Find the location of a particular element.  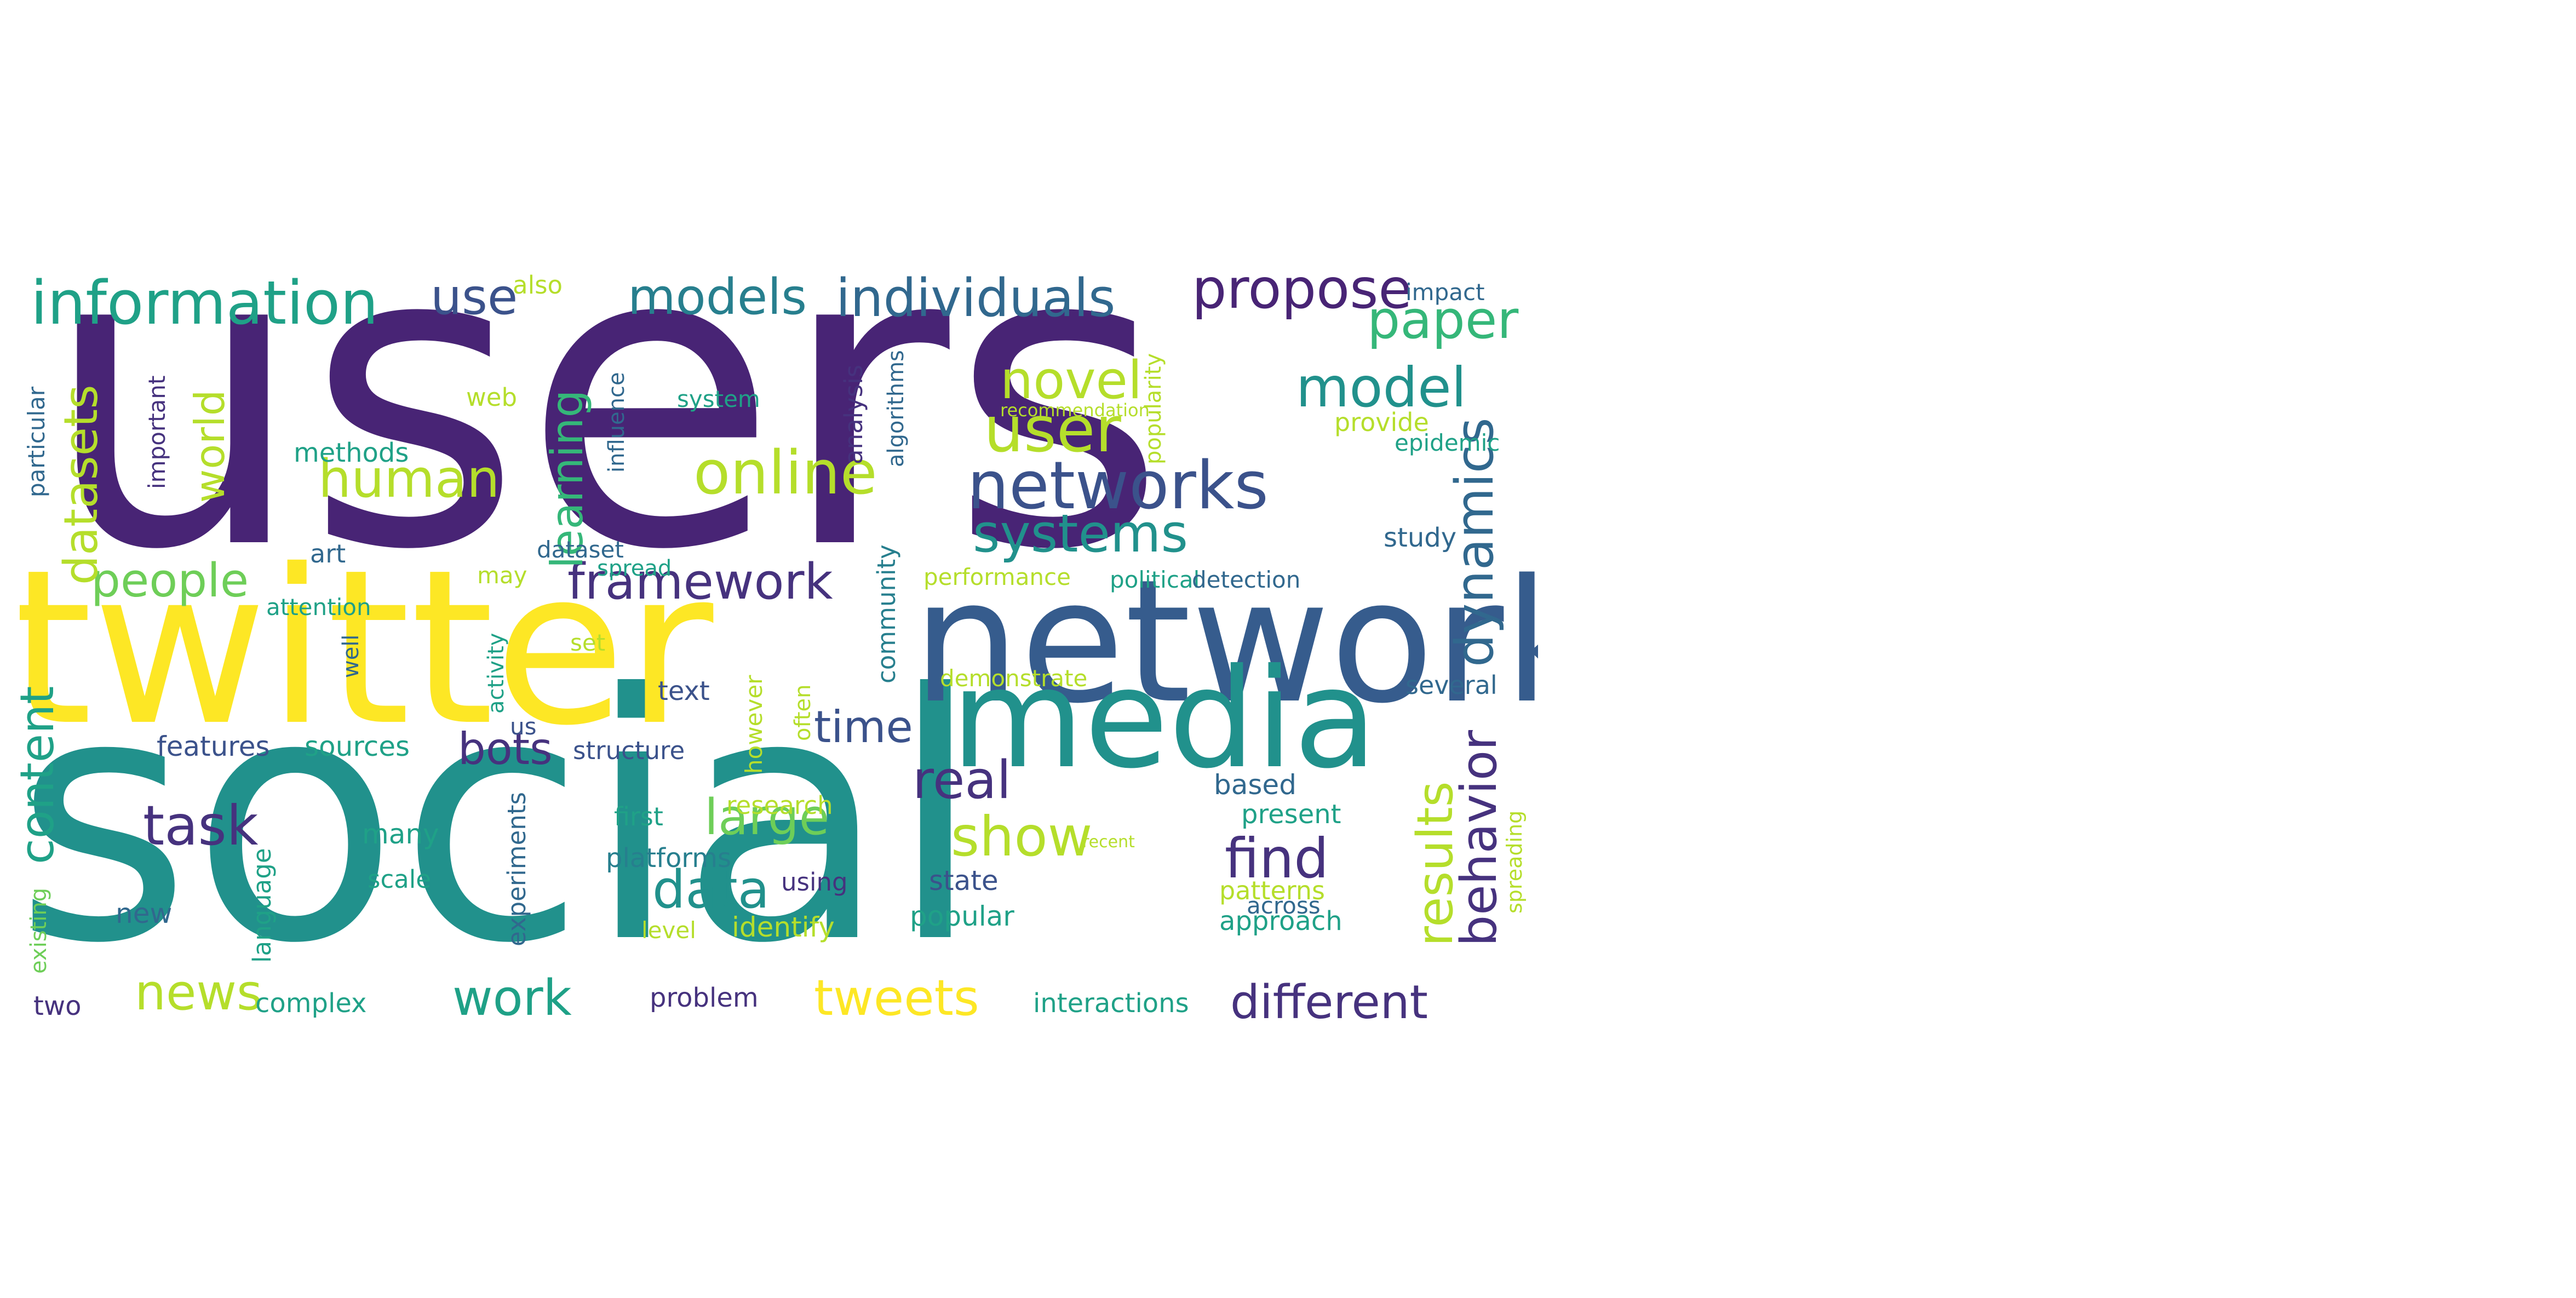

word-performance: performance is located at coordinates (997, 577).